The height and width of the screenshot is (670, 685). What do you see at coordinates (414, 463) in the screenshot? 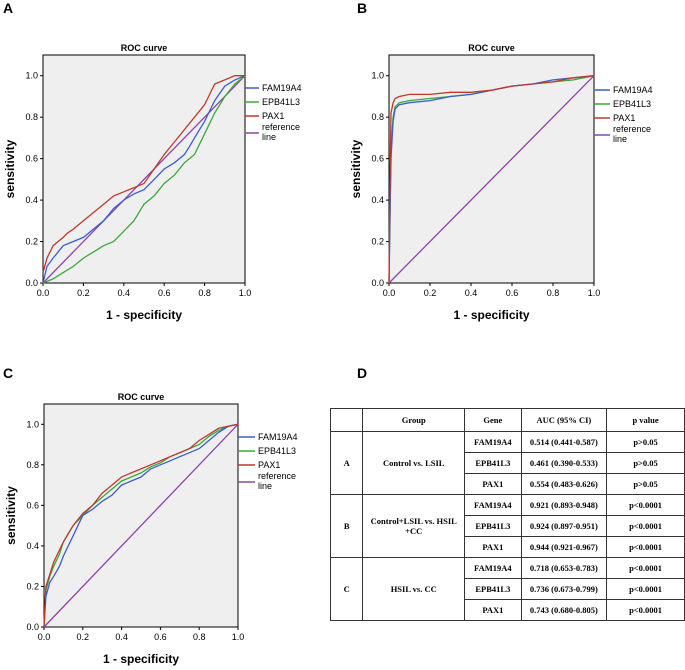
I see `group-name: Control vs. LSIL` at bounding box center [414, 463].